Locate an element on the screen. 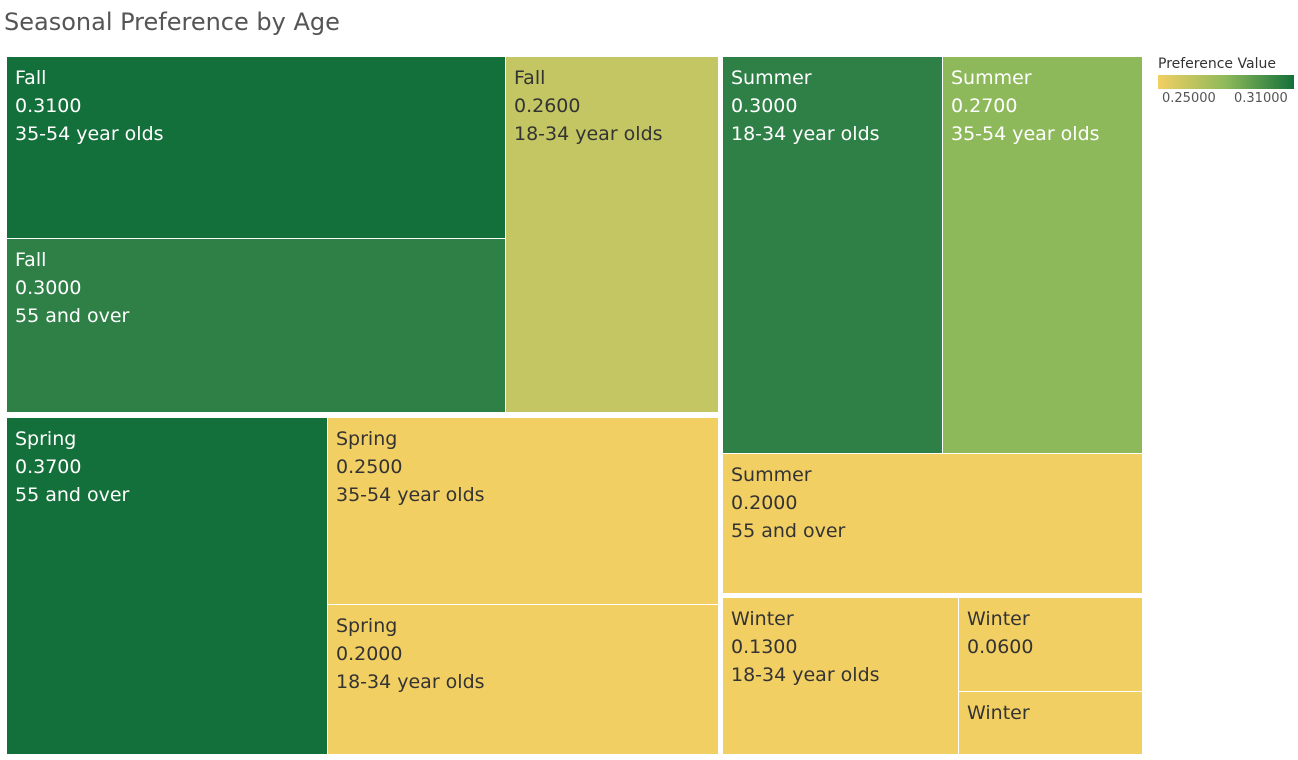 The width and height of the screenshot is (1298, 760). tile-spring-55-over: Spring 0.3700 55 and over is located at coordinates (167, 586).